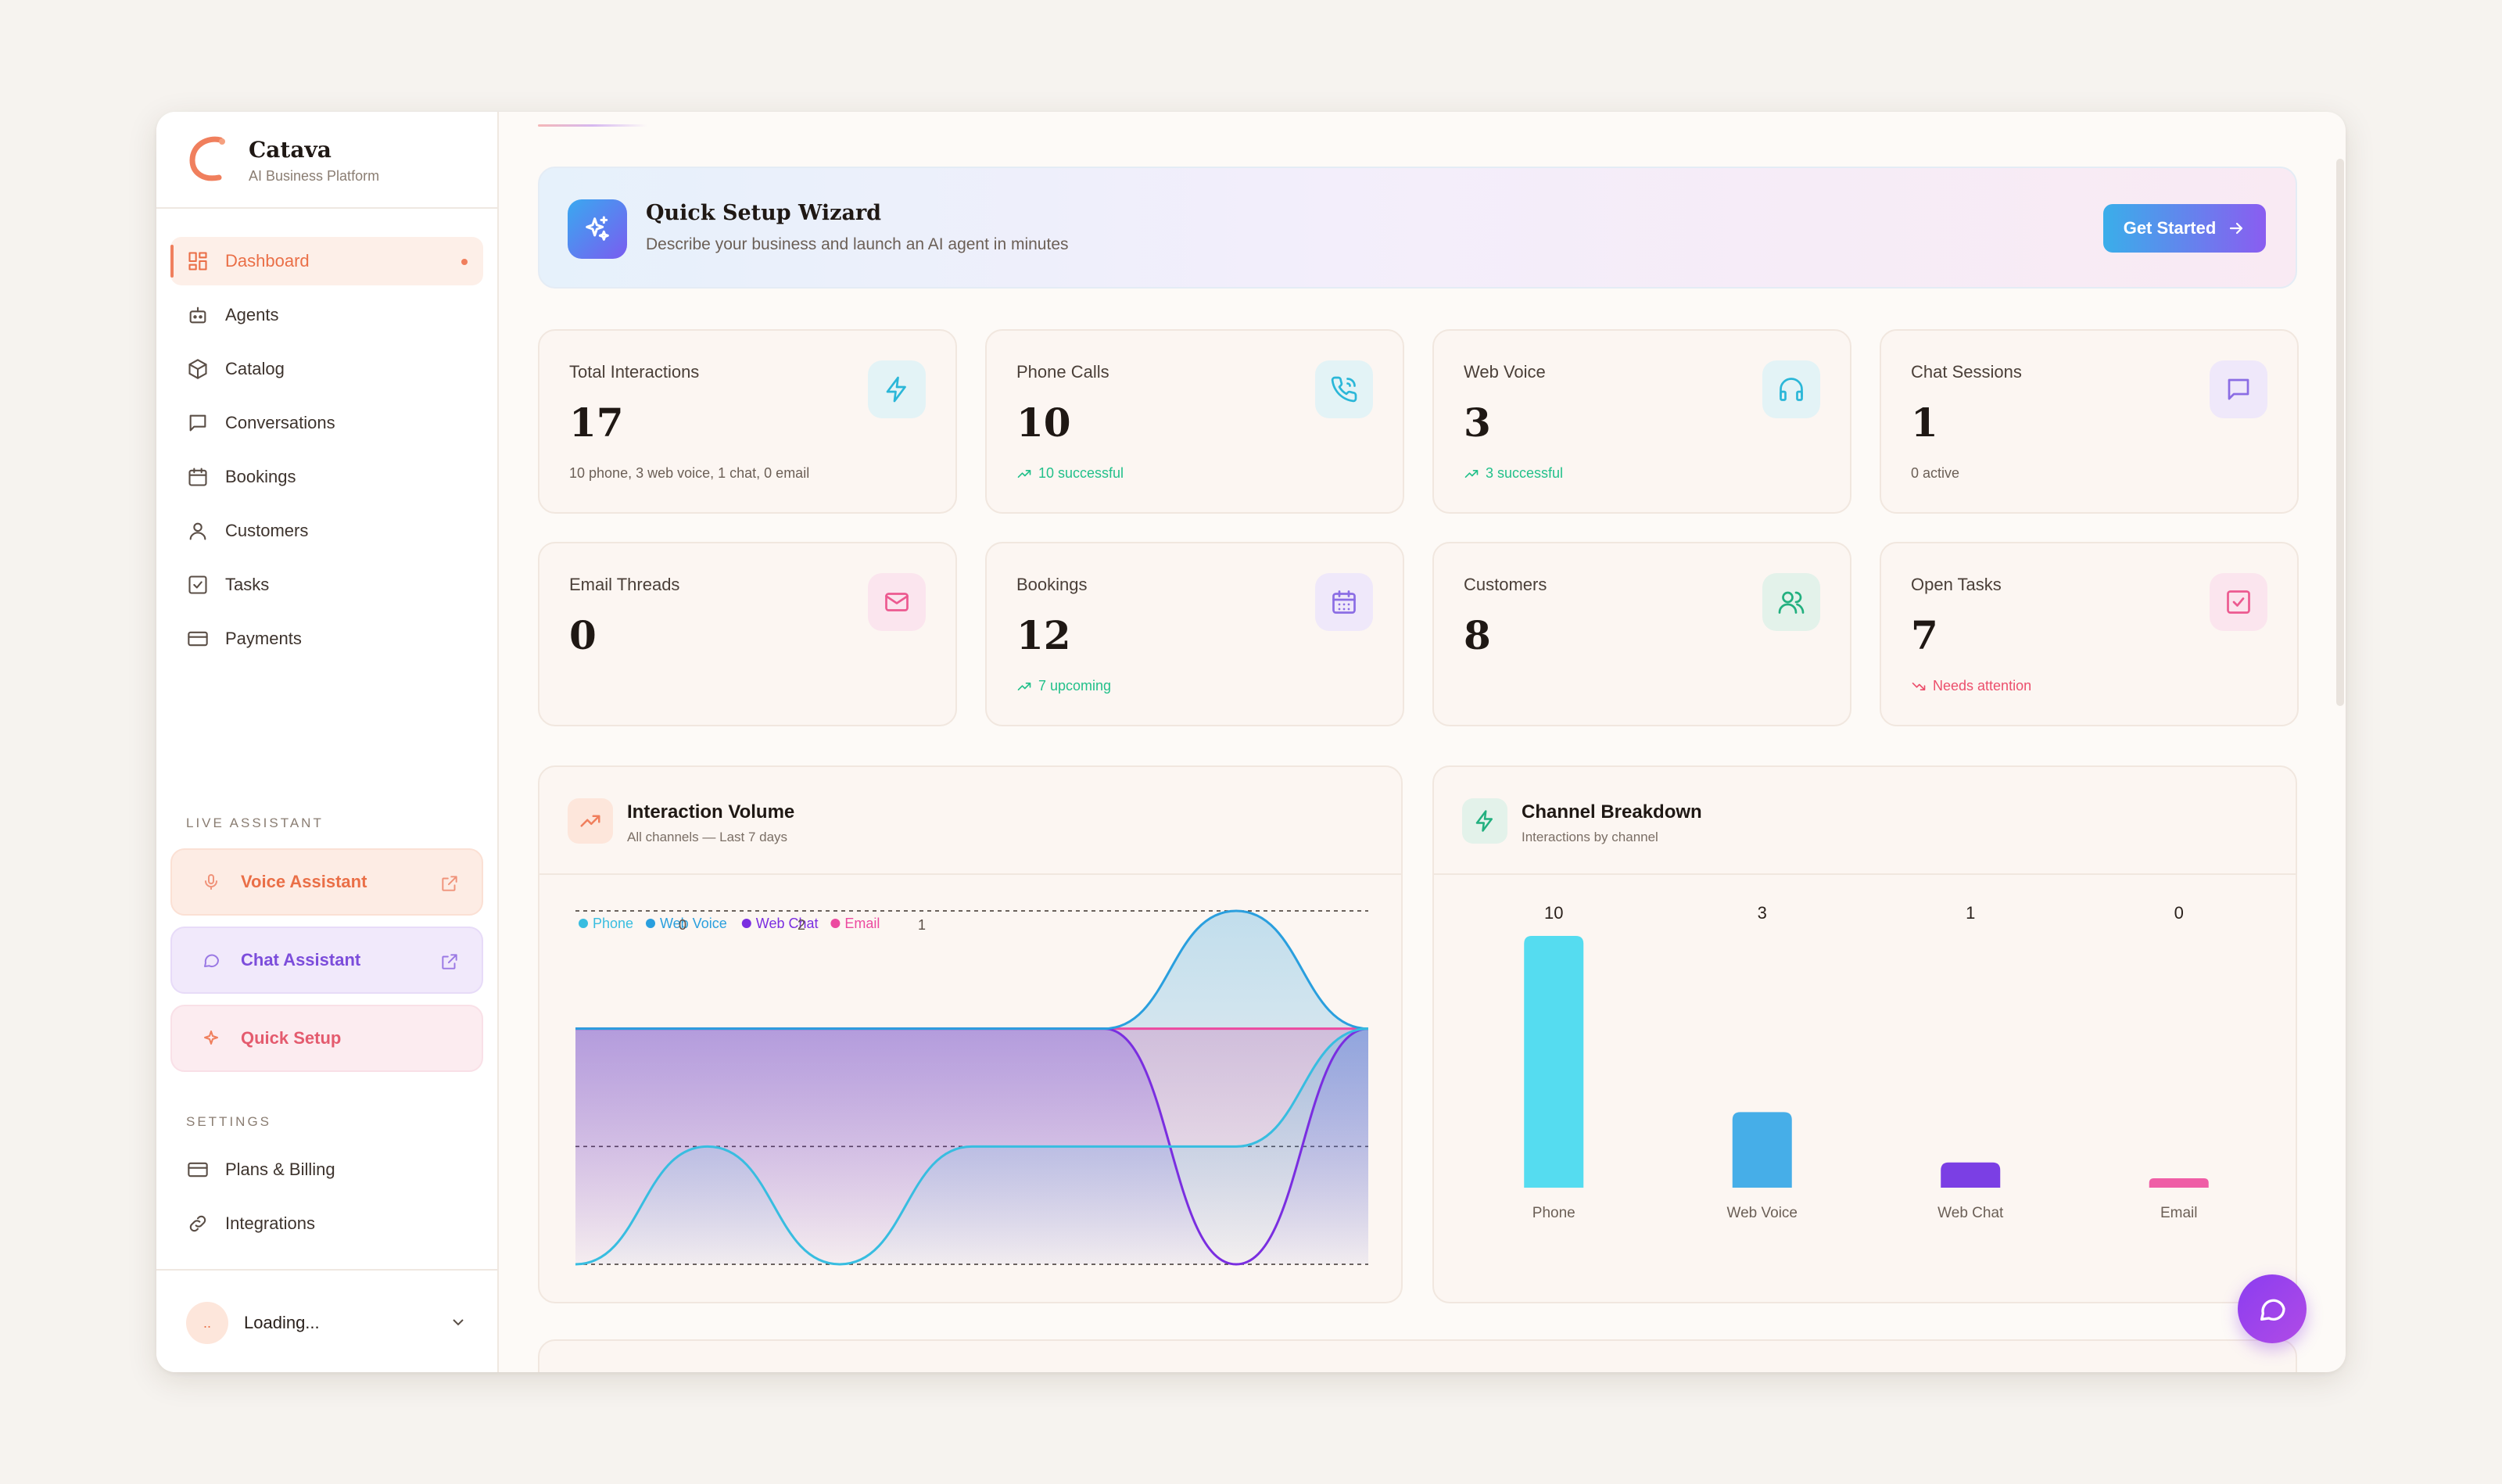 The image size is (2502, 1484). Describe the element at coordinates (1052, 584) in the screenshot. I see `stat-title: Bookings` at that location.